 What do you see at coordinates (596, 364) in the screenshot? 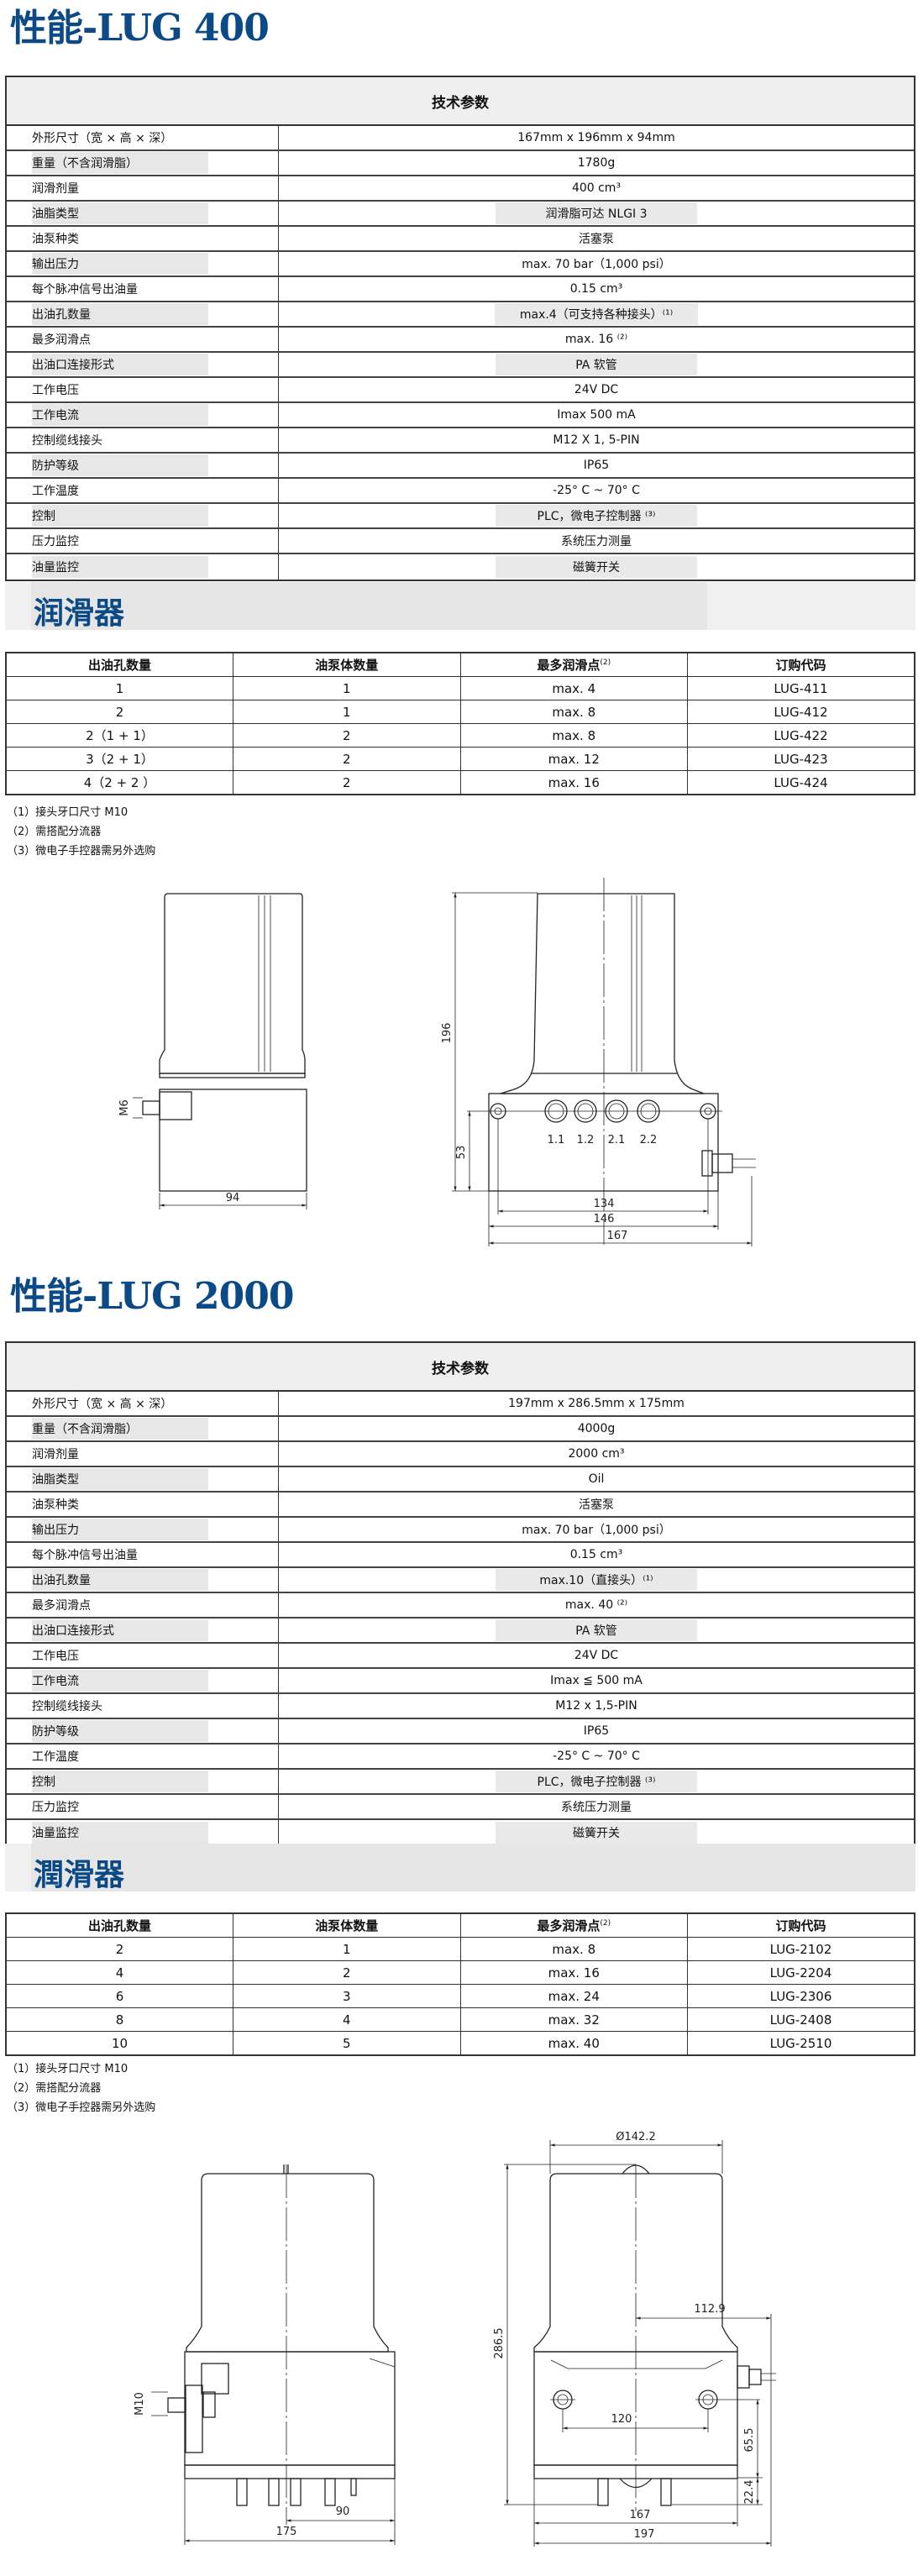
I see `spec-value-cell: PA 软管` at bounding box center [596, 364].